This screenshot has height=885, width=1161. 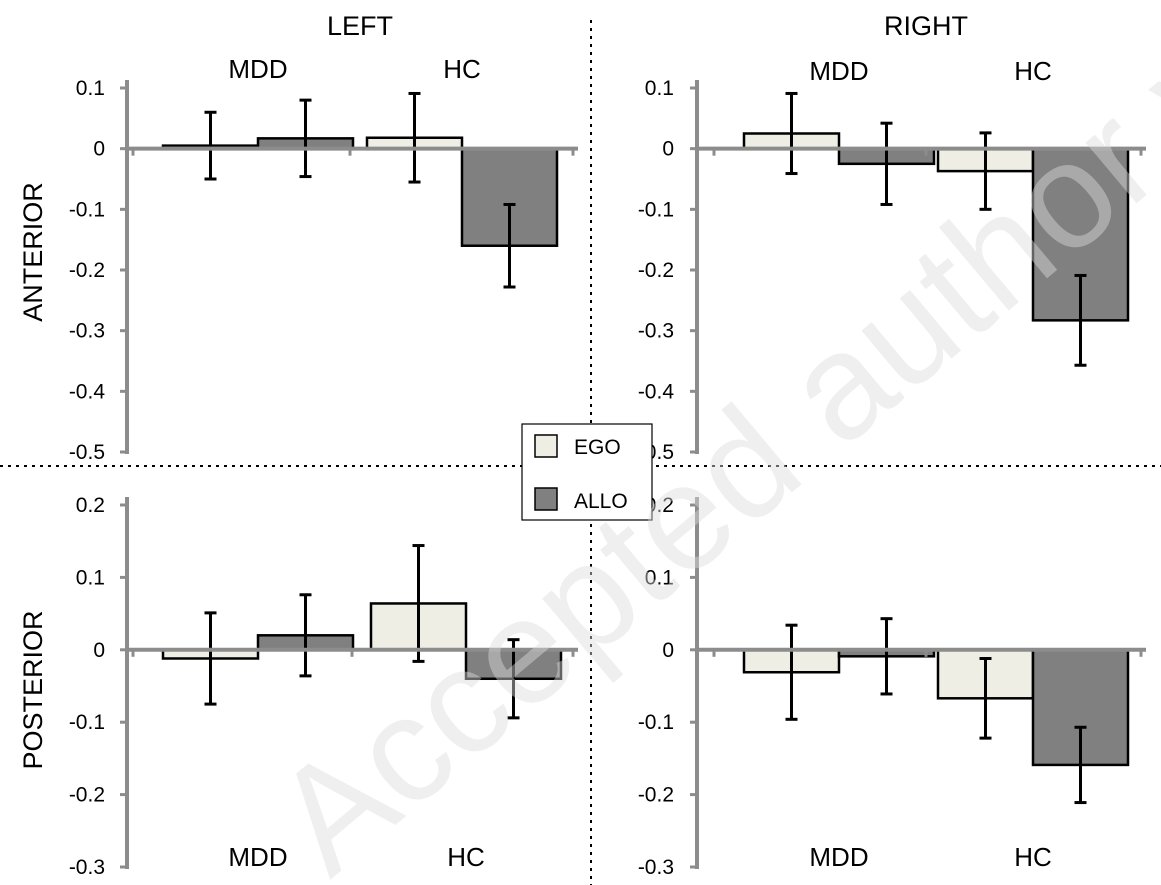 I want to click on legend: EGO ALLO, so click(x=587, y=472).